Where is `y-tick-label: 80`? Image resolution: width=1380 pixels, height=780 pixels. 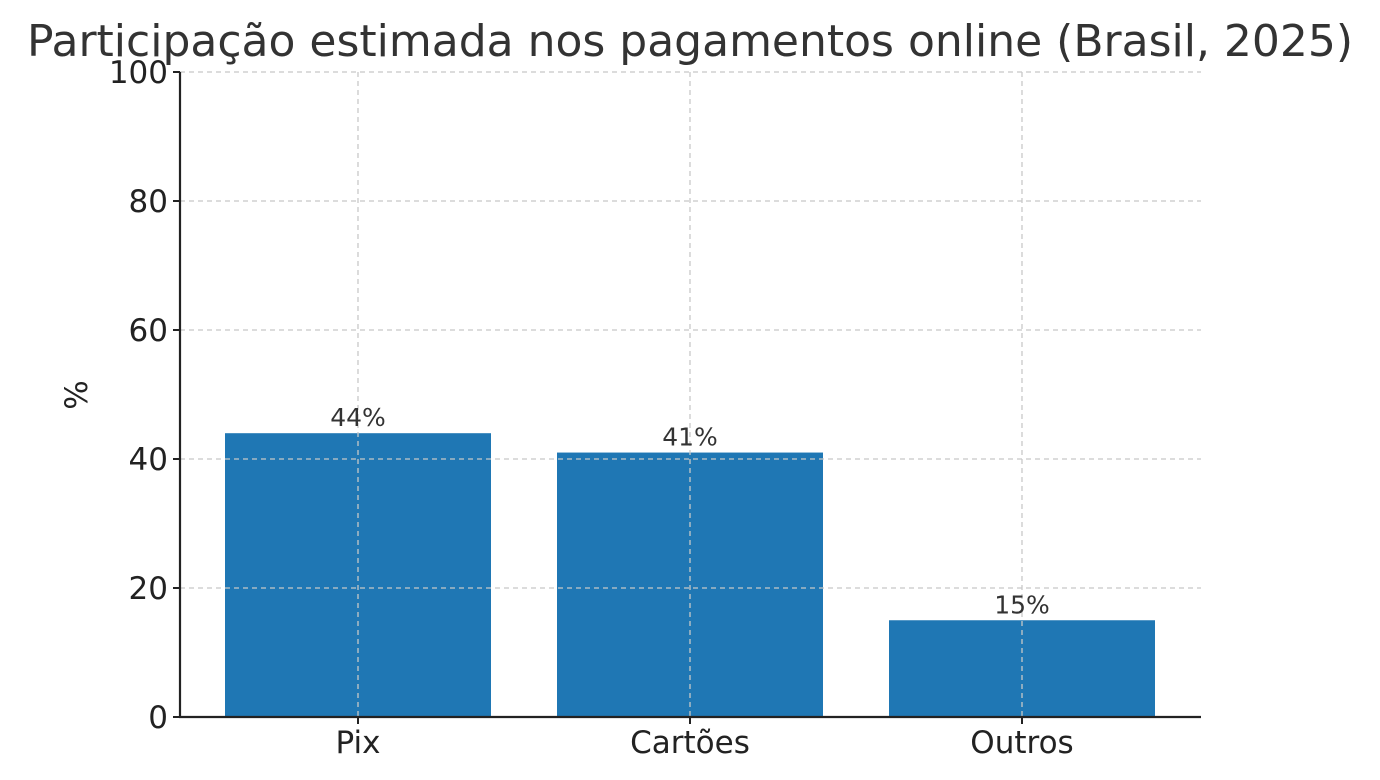
y-tick-label: 80 is located at coordinates (148, 202).